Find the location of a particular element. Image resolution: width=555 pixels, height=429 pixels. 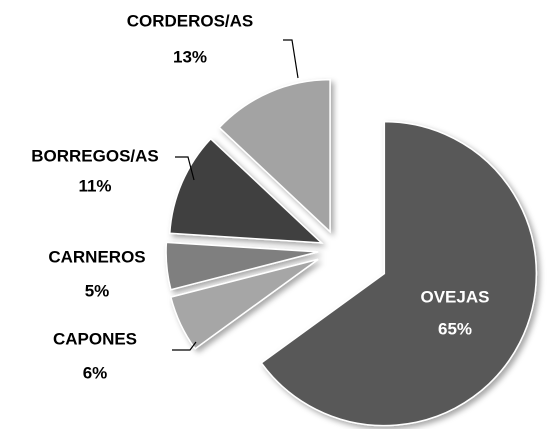

slice-value-label: 11% is located at coordinates (94, 185).